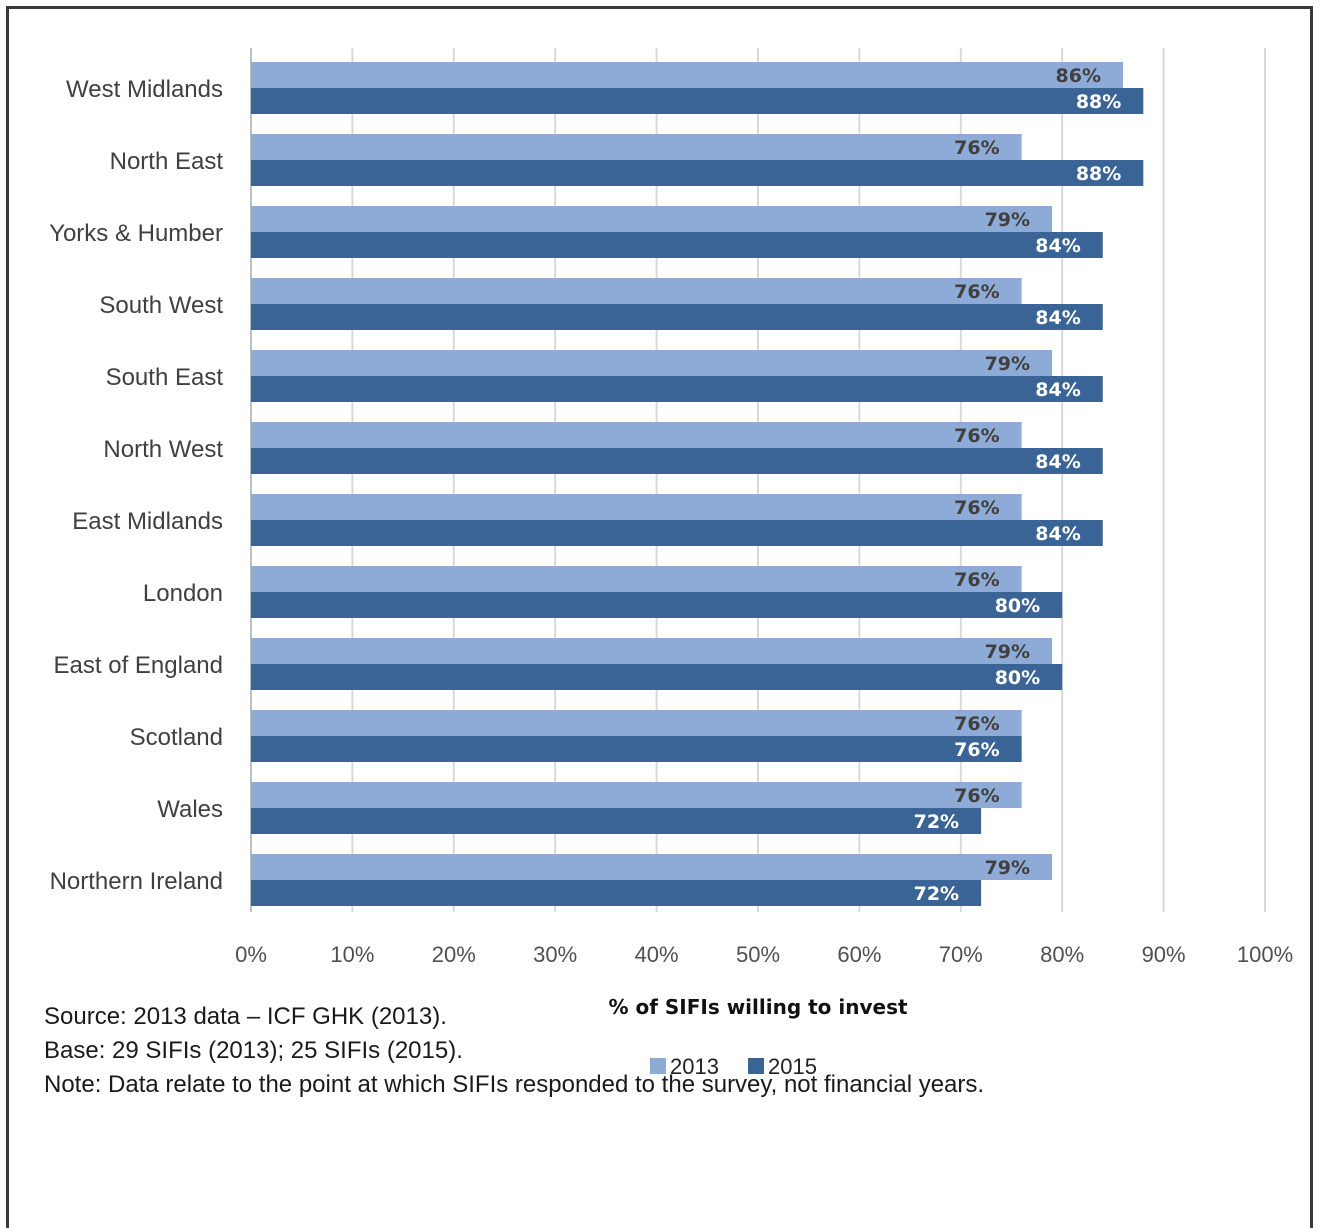 Image resolution: width=1322 pixels, height=1229 pixels. Describe the element at coordinates (352, 954) in the screenshot. I see `x-tick-label: 10%` at that location.